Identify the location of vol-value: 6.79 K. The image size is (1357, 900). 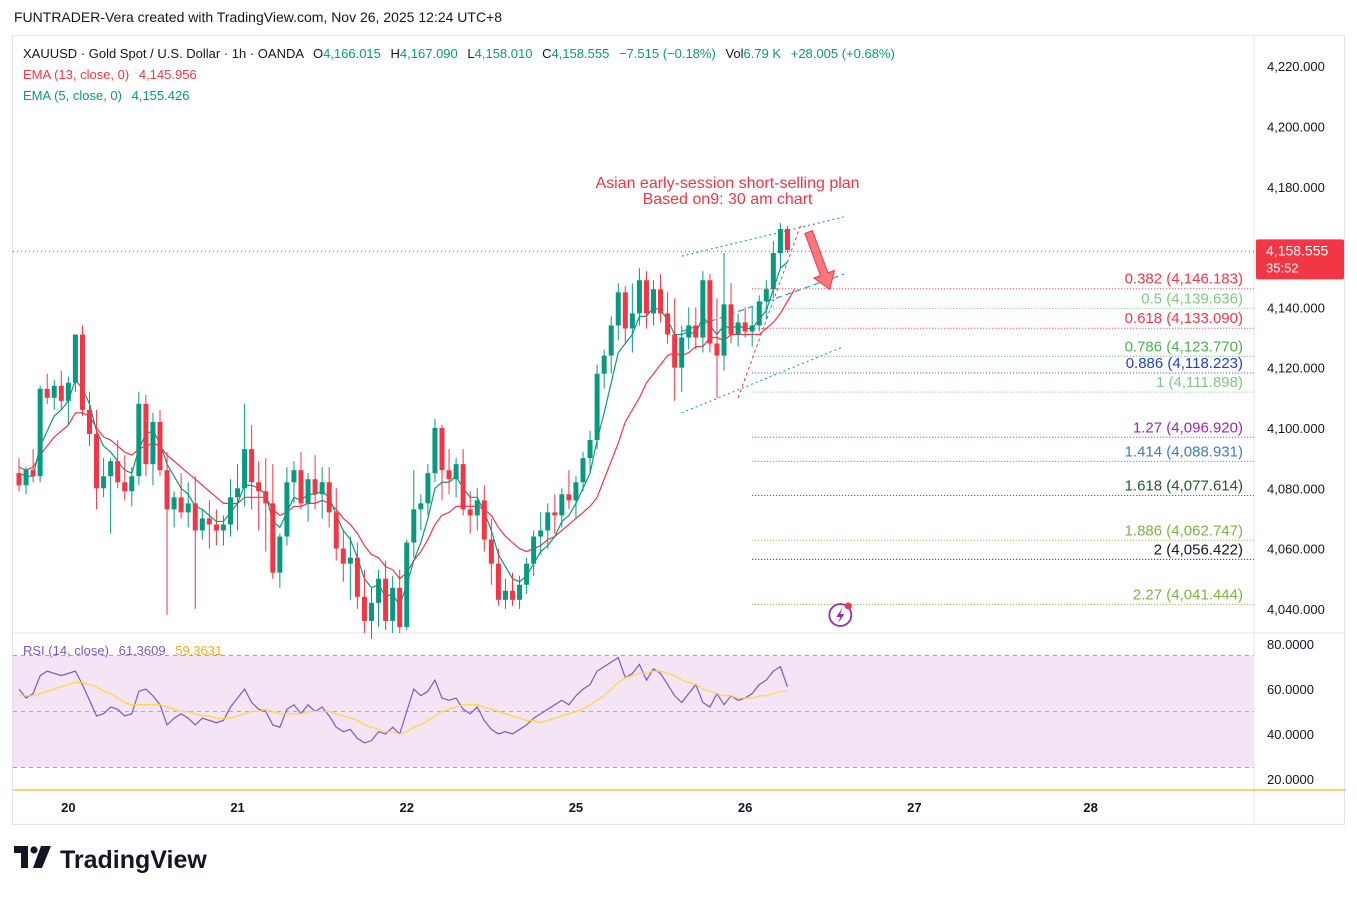
(762, 53).